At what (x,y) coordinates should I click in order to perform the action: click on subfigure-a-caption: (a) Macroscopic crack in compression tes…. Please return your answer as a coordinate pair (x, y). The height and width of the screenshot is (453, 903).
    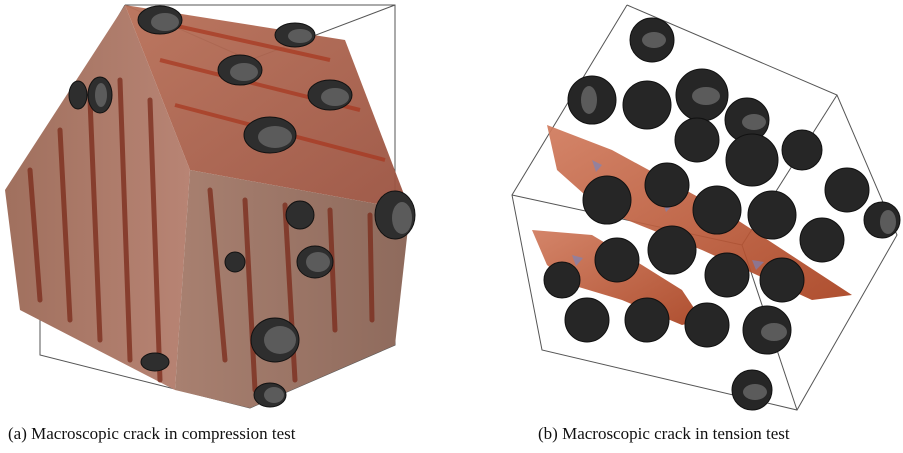
    Looking at the image, I should click on (152, 433).